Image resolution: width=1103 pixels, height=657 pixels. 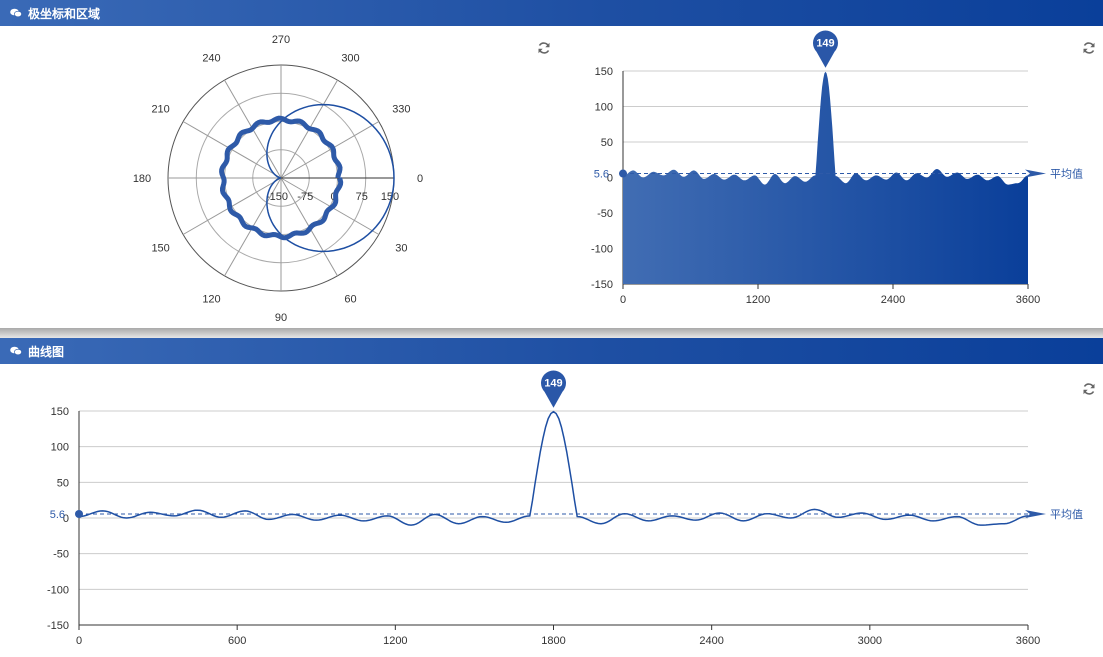 I want to click on polar-angle-label: 90, so click(x=281, y=318).